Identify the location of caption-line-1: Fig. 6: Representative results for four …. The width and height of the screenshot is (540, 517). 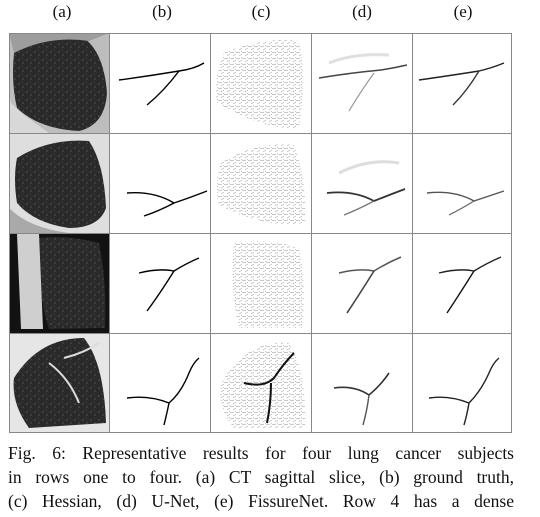
(261, 453).